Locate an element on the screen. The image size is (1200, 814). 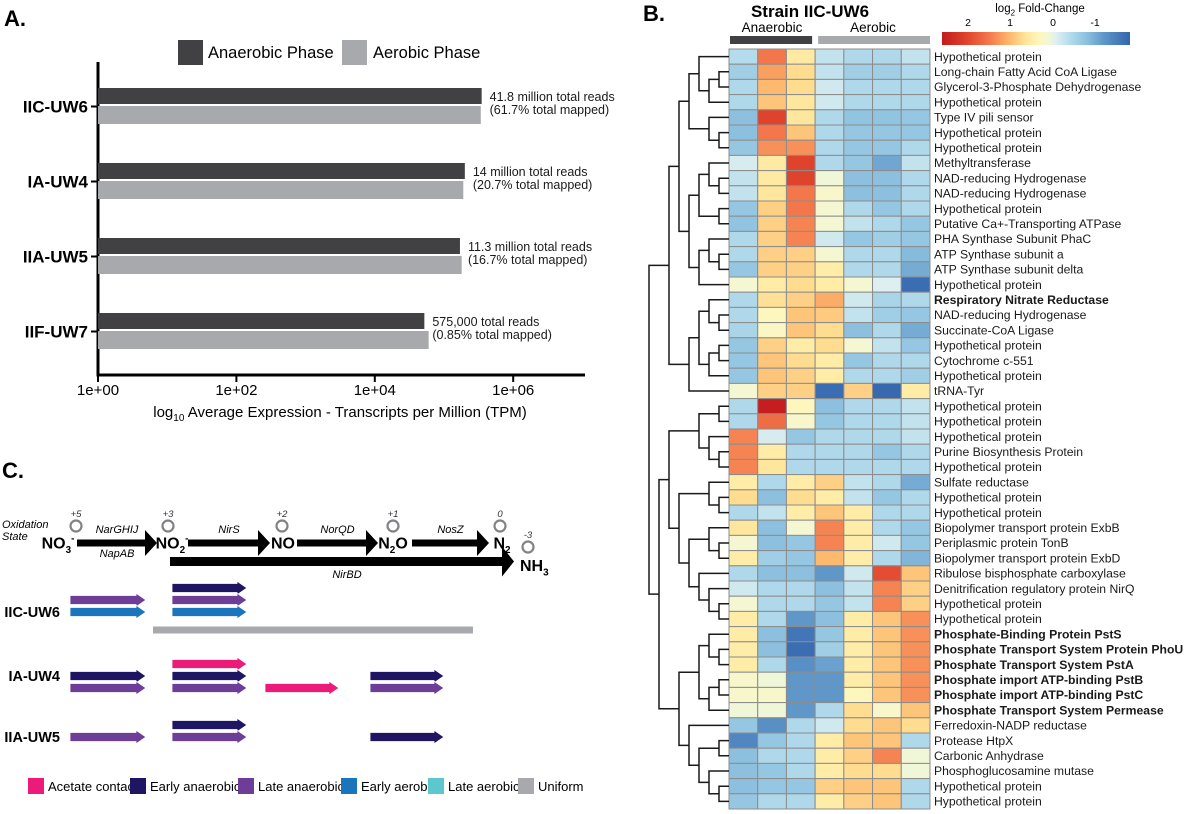
oxidation-number: 0 is located at coordinates (500, 514).